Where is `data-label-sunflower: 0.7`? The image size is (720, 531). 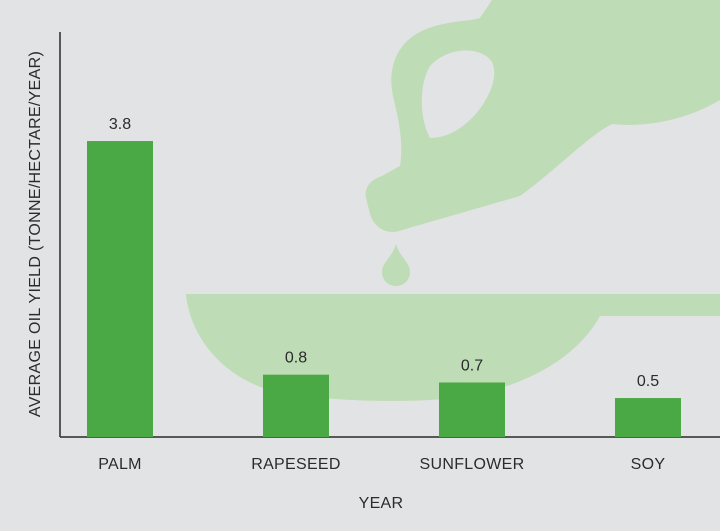 data-label-sunflower: 0.7 is located at coordinates (472, 365).